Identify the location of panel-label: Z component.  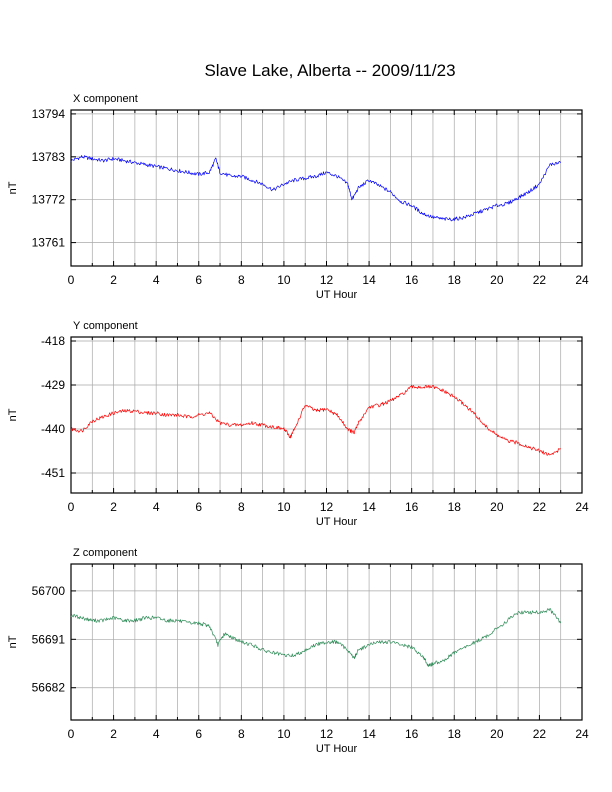
(105, 553).